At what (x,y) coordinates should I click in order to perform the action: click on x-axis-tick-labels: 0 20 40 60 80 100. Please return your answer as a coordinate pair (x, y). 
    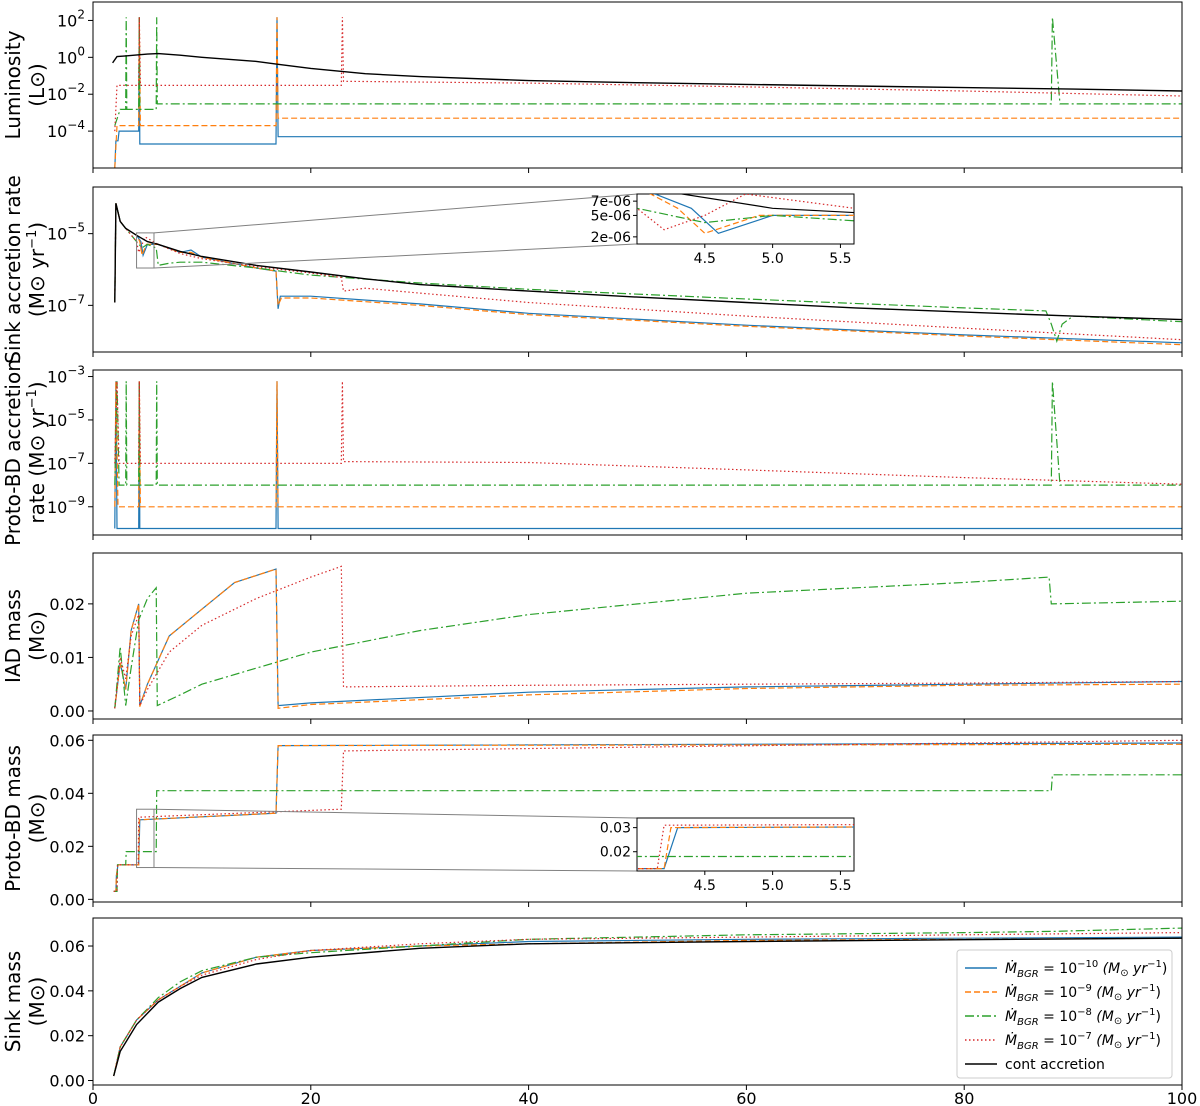
    Looking at the image, I should click on (642, 1097).